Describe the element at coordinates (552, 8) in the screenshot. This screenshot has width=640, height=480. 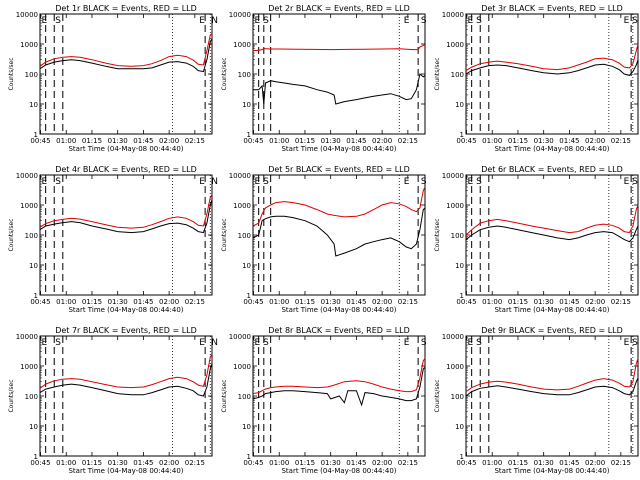
I see `panel-title: Det 3r BLACK = Events, RED = LLD` at that location.